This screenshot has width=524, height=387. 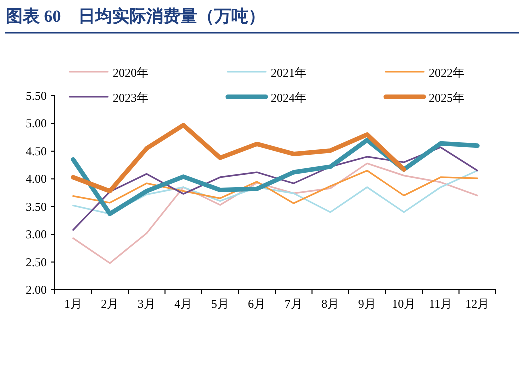 What do you see at coordinates (478, 304) in the screenshot?
I see `x-tick-label: 12月` at bounding box center [478, 304].